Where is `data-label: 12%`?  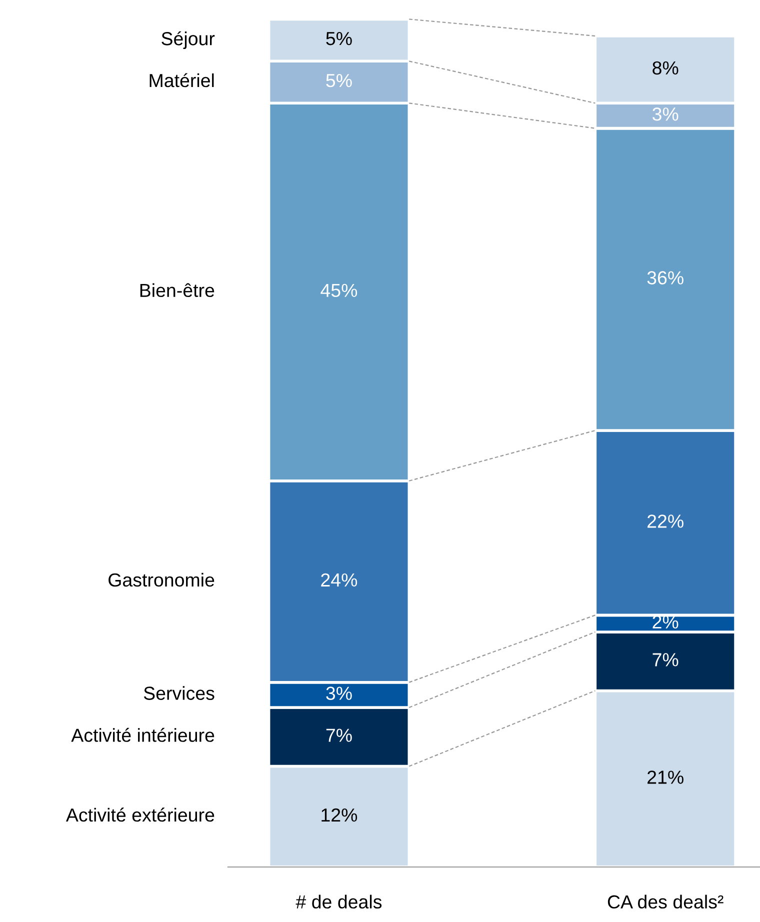
data-label: 12% is located at coordinates (340, 815).